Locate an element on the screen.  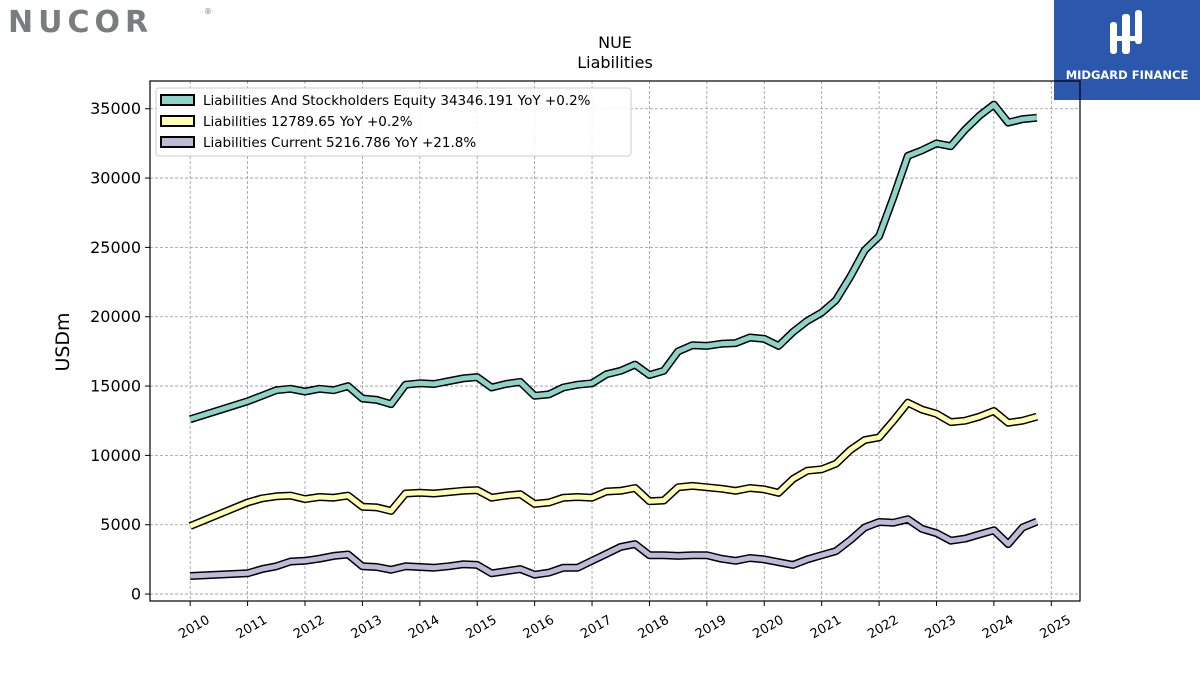
legend-label-3: Liabilities Current 5216.786 YoY +21.8% is located at coordinates (339, 143).